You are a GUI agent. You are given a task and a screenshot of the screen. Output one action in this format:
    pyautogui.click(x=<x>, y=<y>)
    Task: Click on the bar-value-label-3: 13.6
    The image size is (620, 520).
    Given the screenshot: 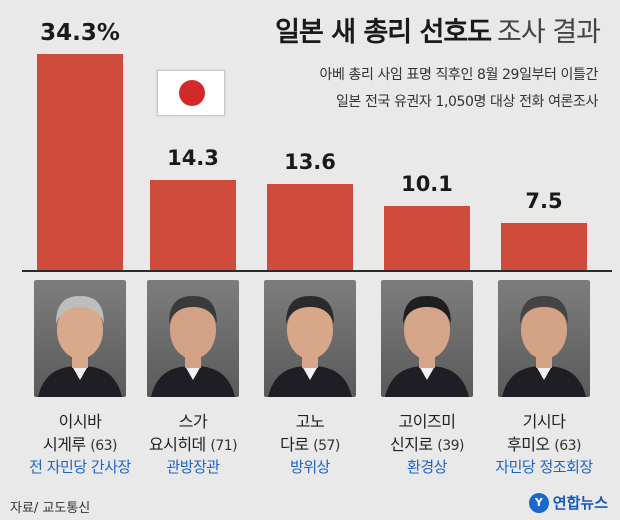 What is the action you would take?
    pyautogui.click(x=310, y=162)
    